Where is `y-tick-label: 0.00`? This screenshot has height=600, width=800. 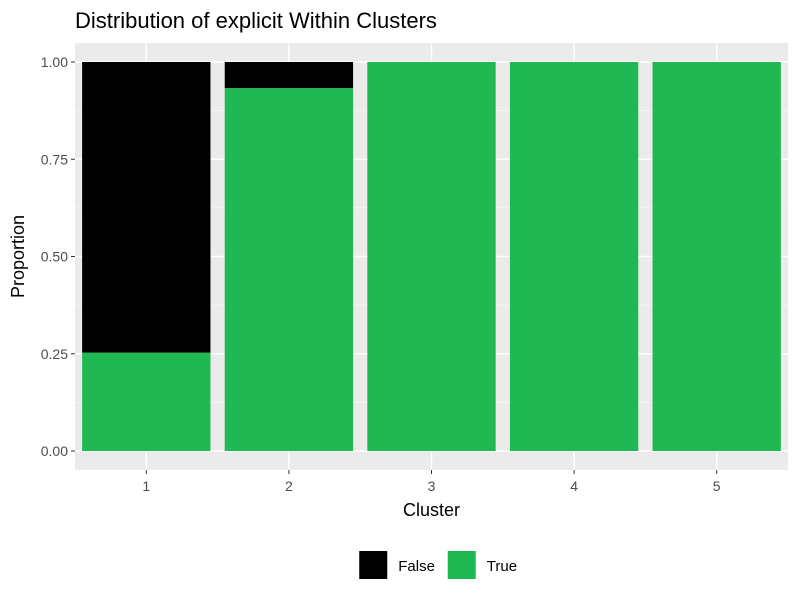
y-tick-label: 0.00 is located at coordinates (54, 451).